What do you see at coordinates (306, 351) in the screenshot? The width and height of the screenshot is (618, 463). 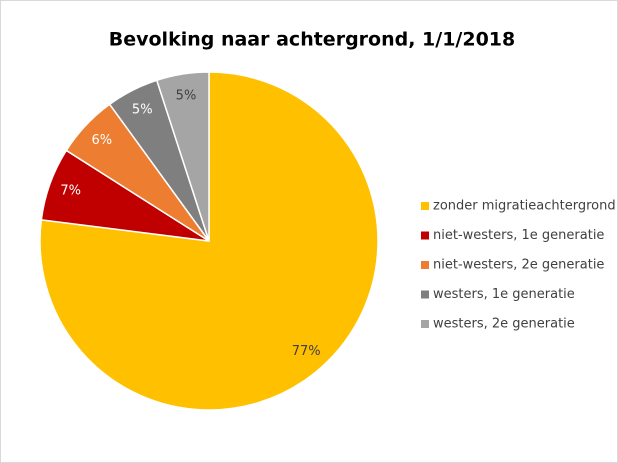 I see `data-label: 77%` at bounding box center [306, 351].